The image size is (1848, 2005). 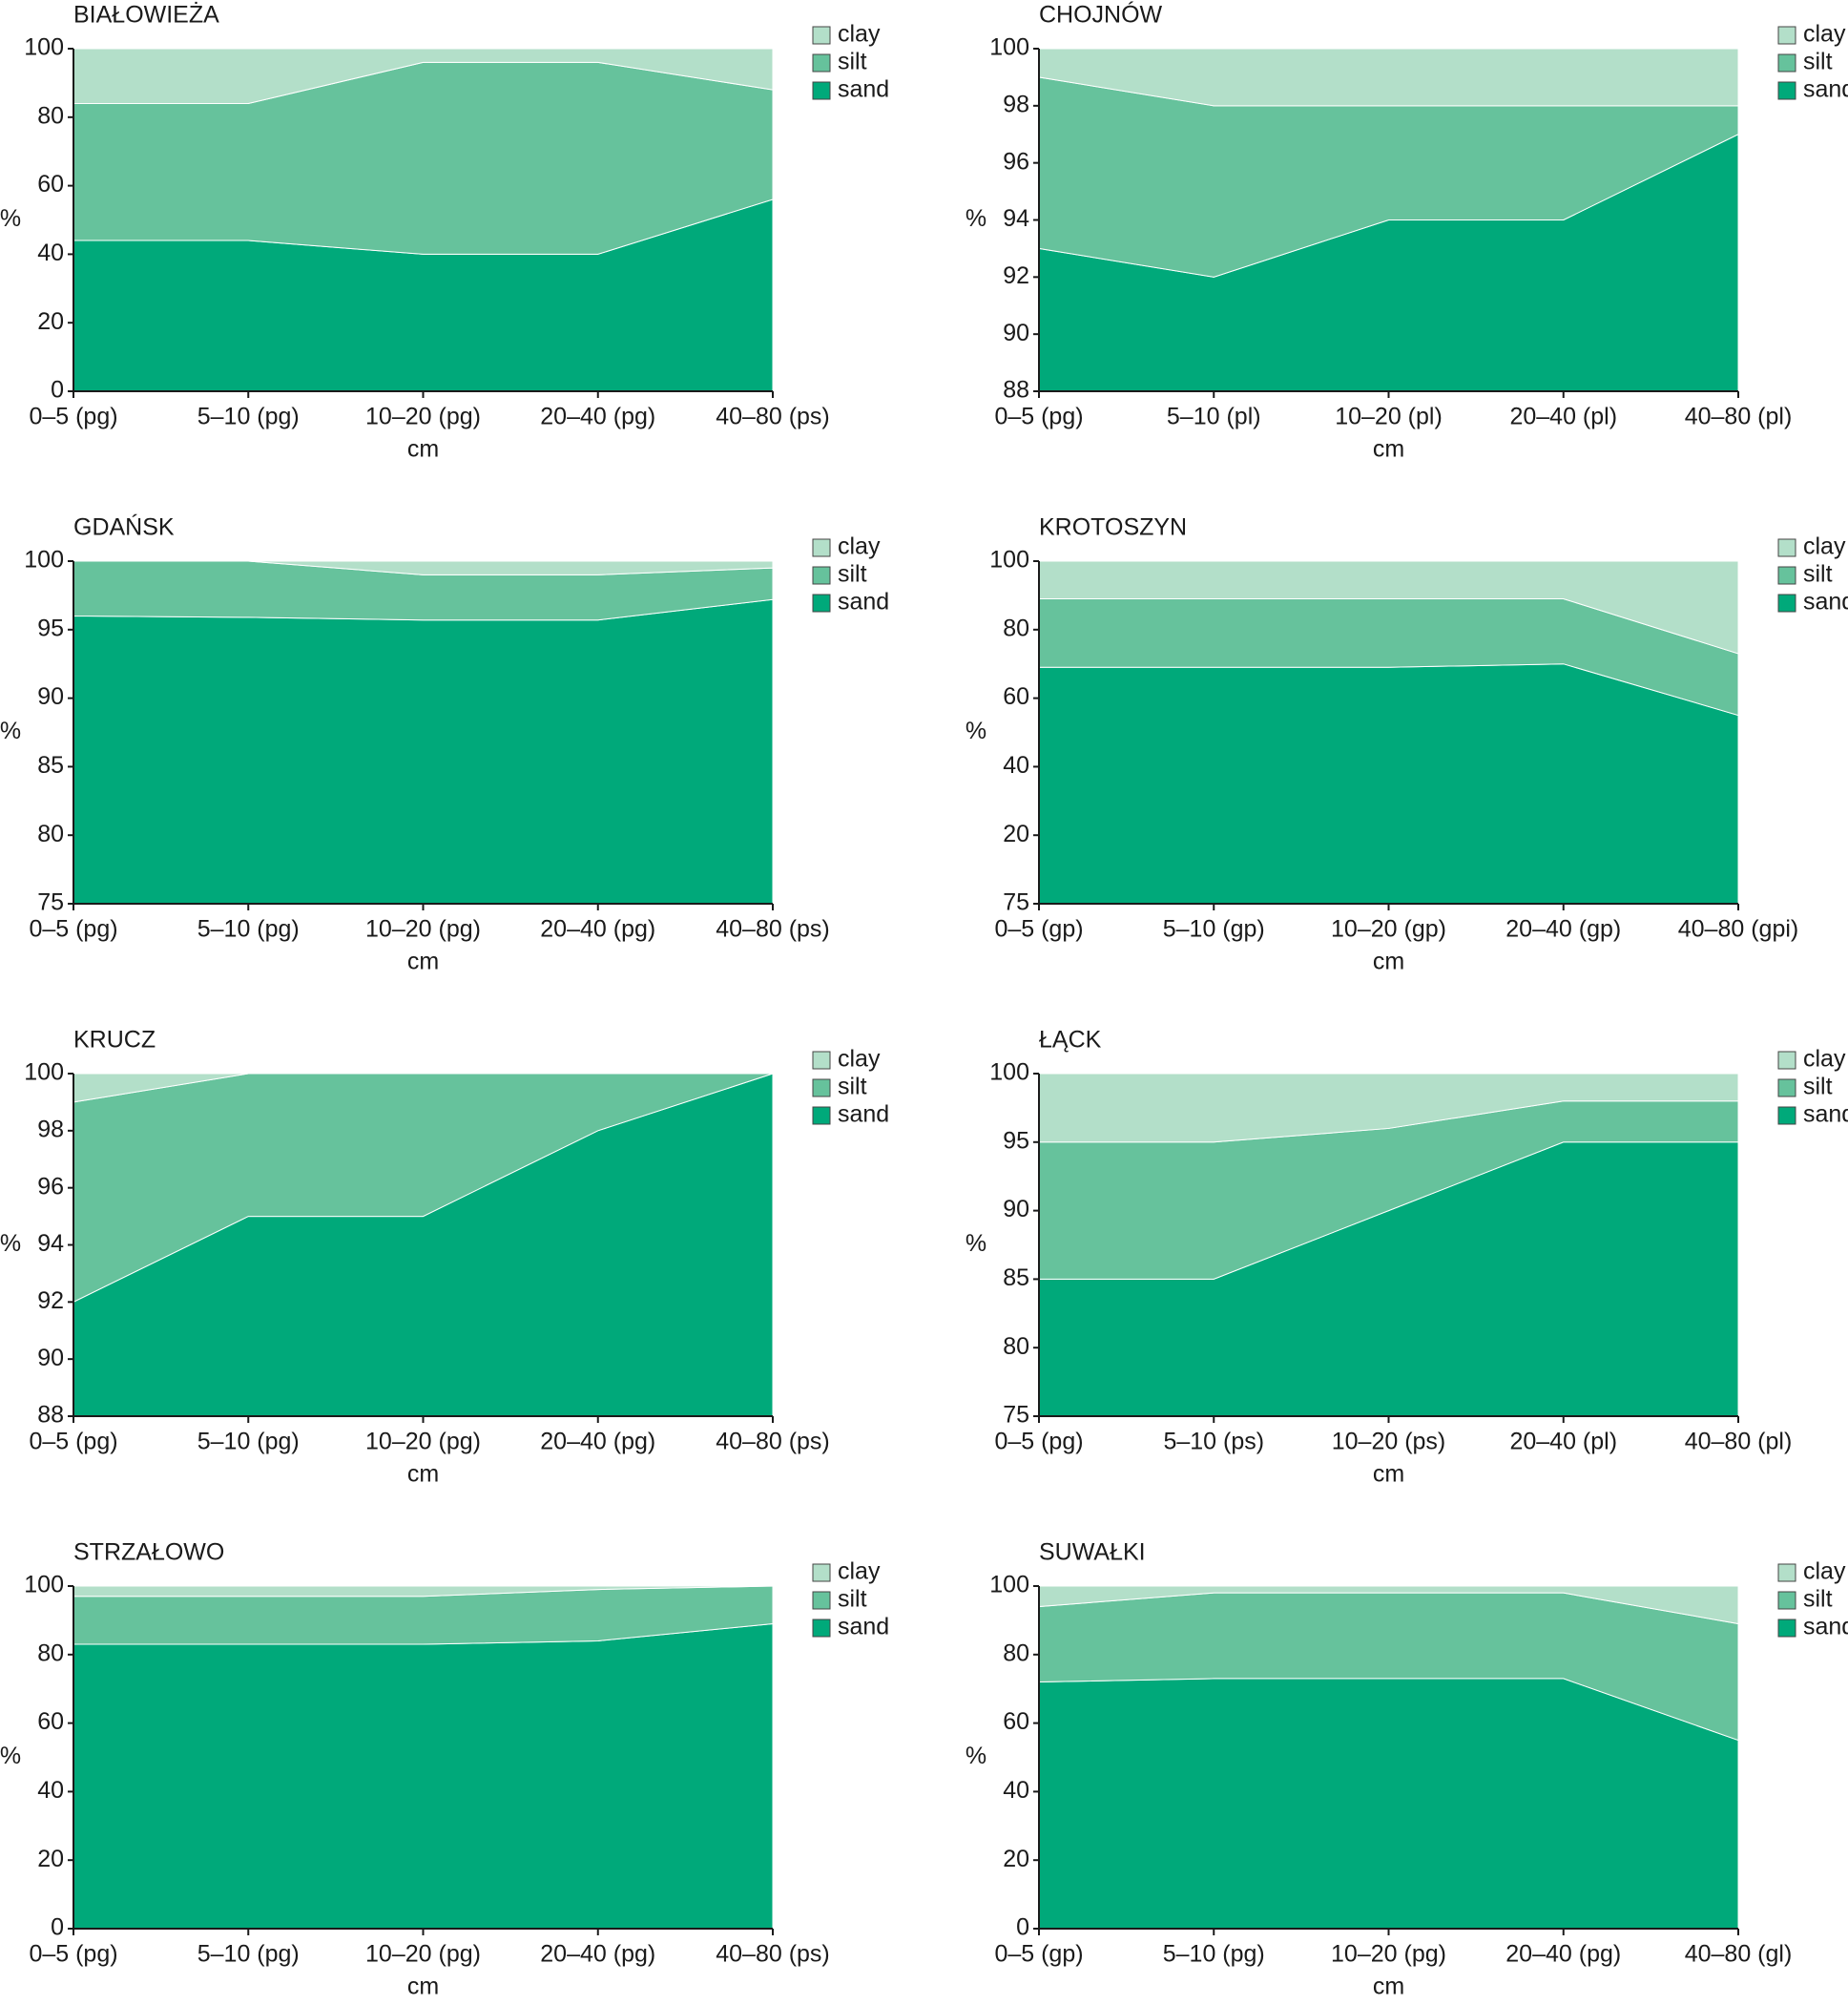 I want to click on x-tick-label: 5–10 (gp), so click(x=1214, y=929).